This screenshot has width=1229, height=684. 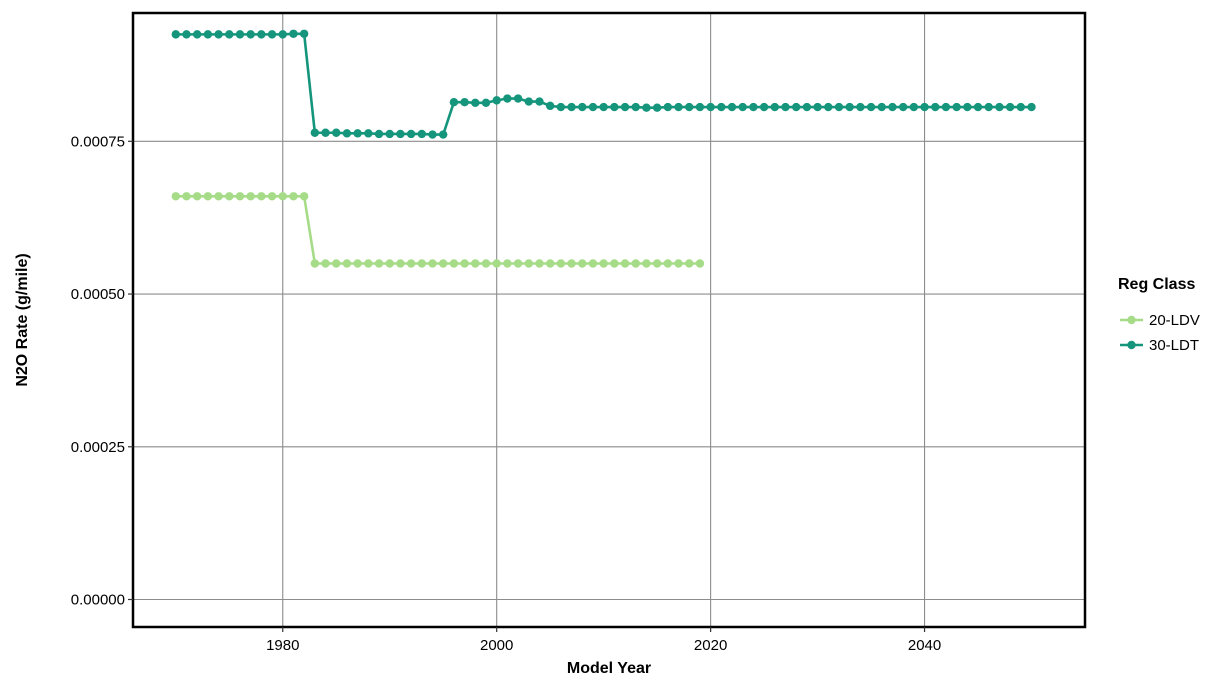 I want to click on x-axis-title: Model Year, so click(x=609, y=668).